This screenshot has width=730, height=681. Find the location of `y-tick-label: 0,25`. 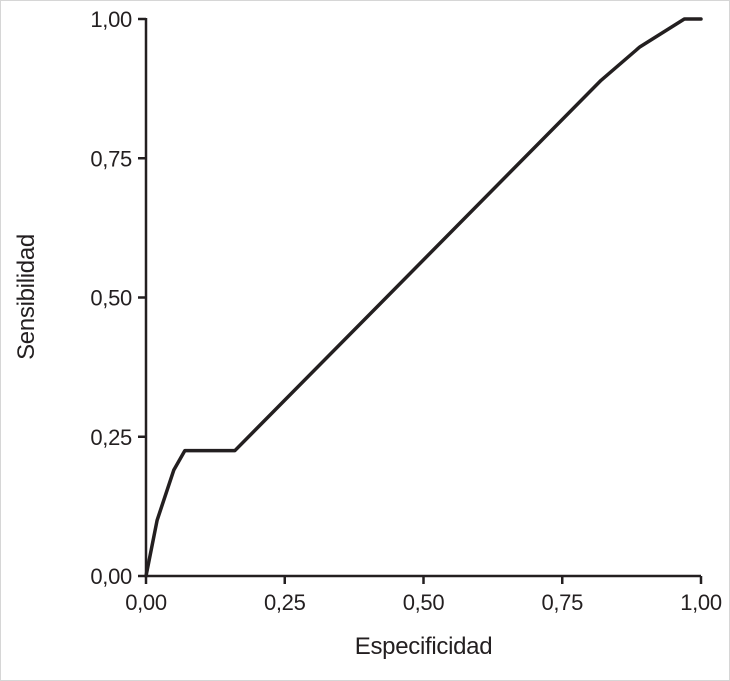

y-tick-label: 0,25 is located at coordinates (111, 437).